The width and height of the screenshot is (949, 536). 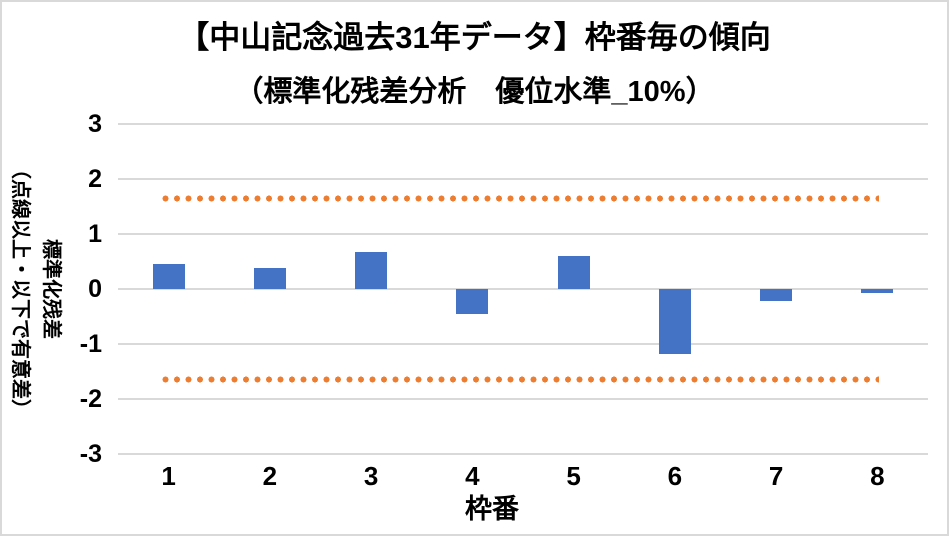 I want to click on x-tick-label-2: 2, so click(x=270, y=476).